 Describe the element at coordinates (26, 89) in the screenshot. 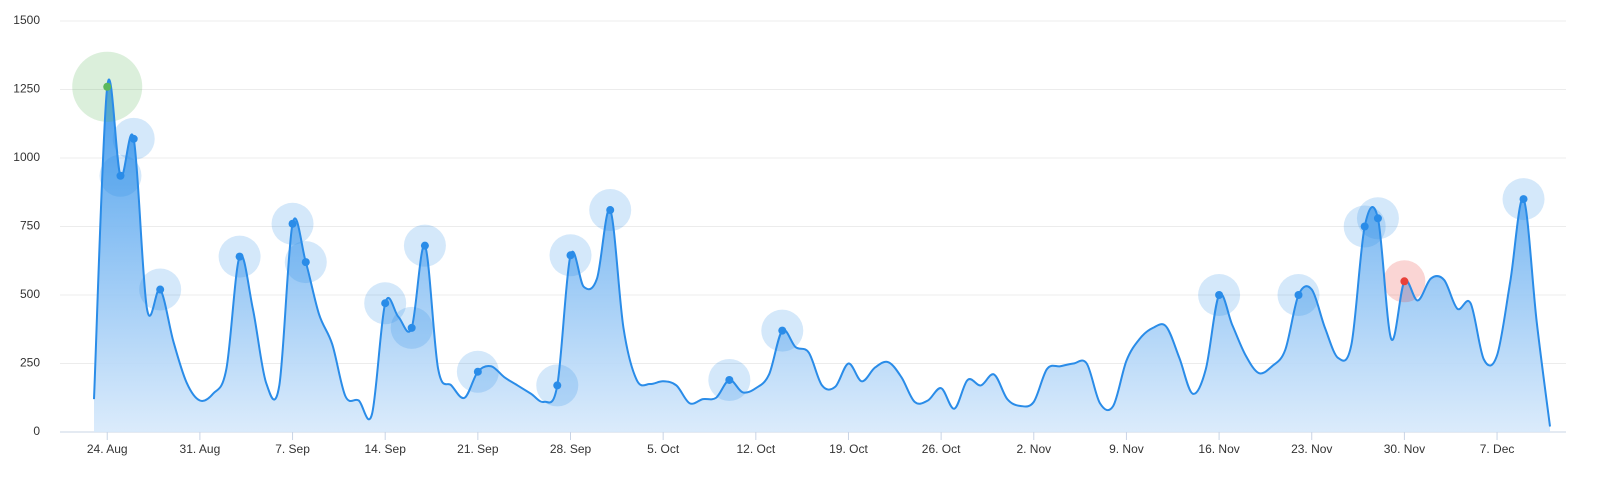

I see `y-tick-label: 1250` at that location.